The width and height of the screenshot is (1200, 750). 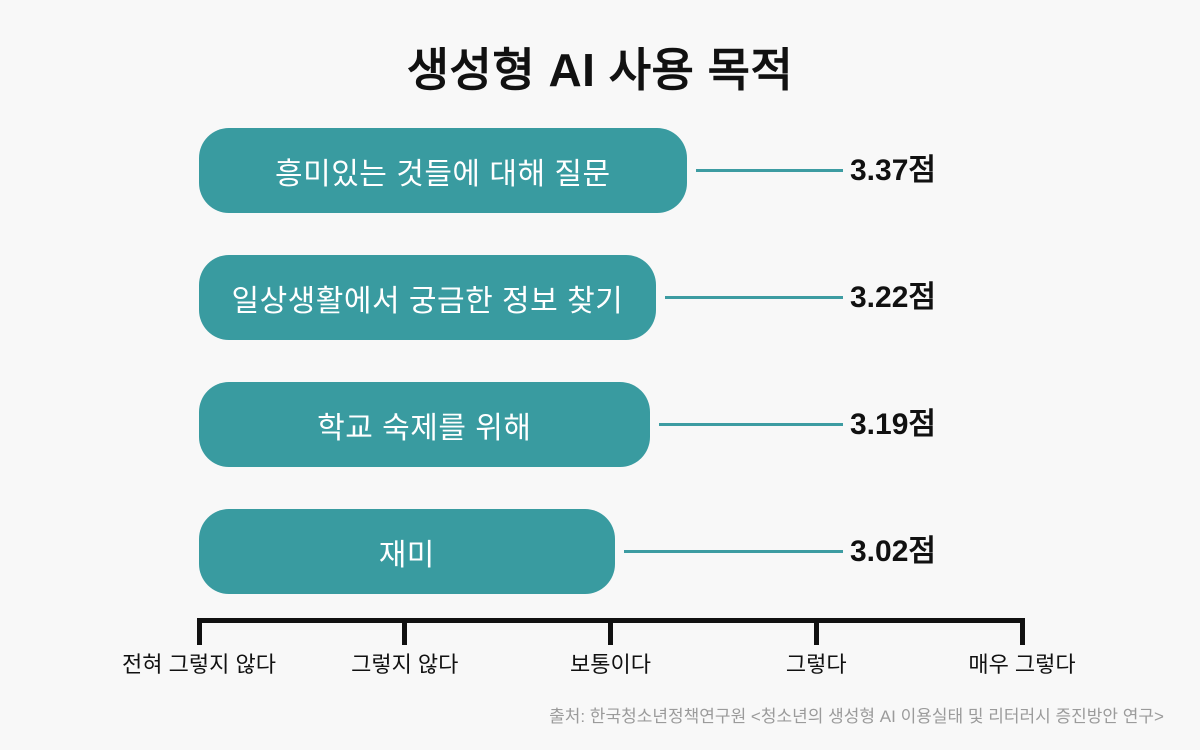 What do you see at coordinates (1022, 664) in the screenshot?
I see `axis-tick-label: 매우 그렇다` at bounding box center [1022, 664].